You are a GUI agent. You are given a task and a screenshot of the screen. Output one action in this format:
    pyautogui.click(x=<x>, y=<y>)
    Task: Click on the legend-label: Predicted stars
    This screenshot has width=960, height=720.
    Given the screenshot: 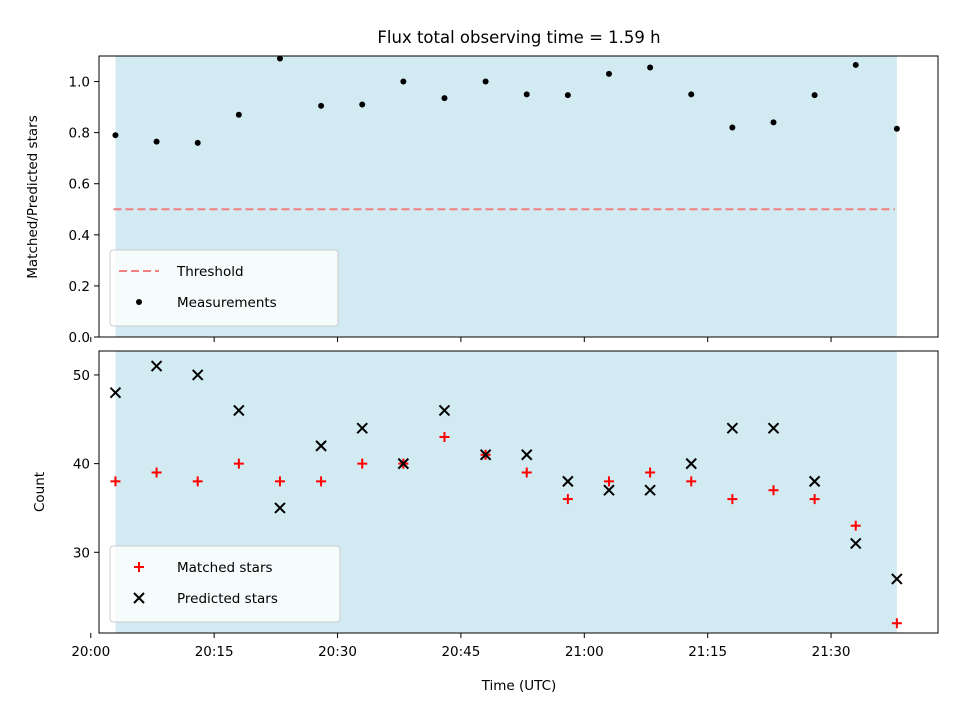 What is the action you would take?
    pyautogui.click(x=227, y=599)
    